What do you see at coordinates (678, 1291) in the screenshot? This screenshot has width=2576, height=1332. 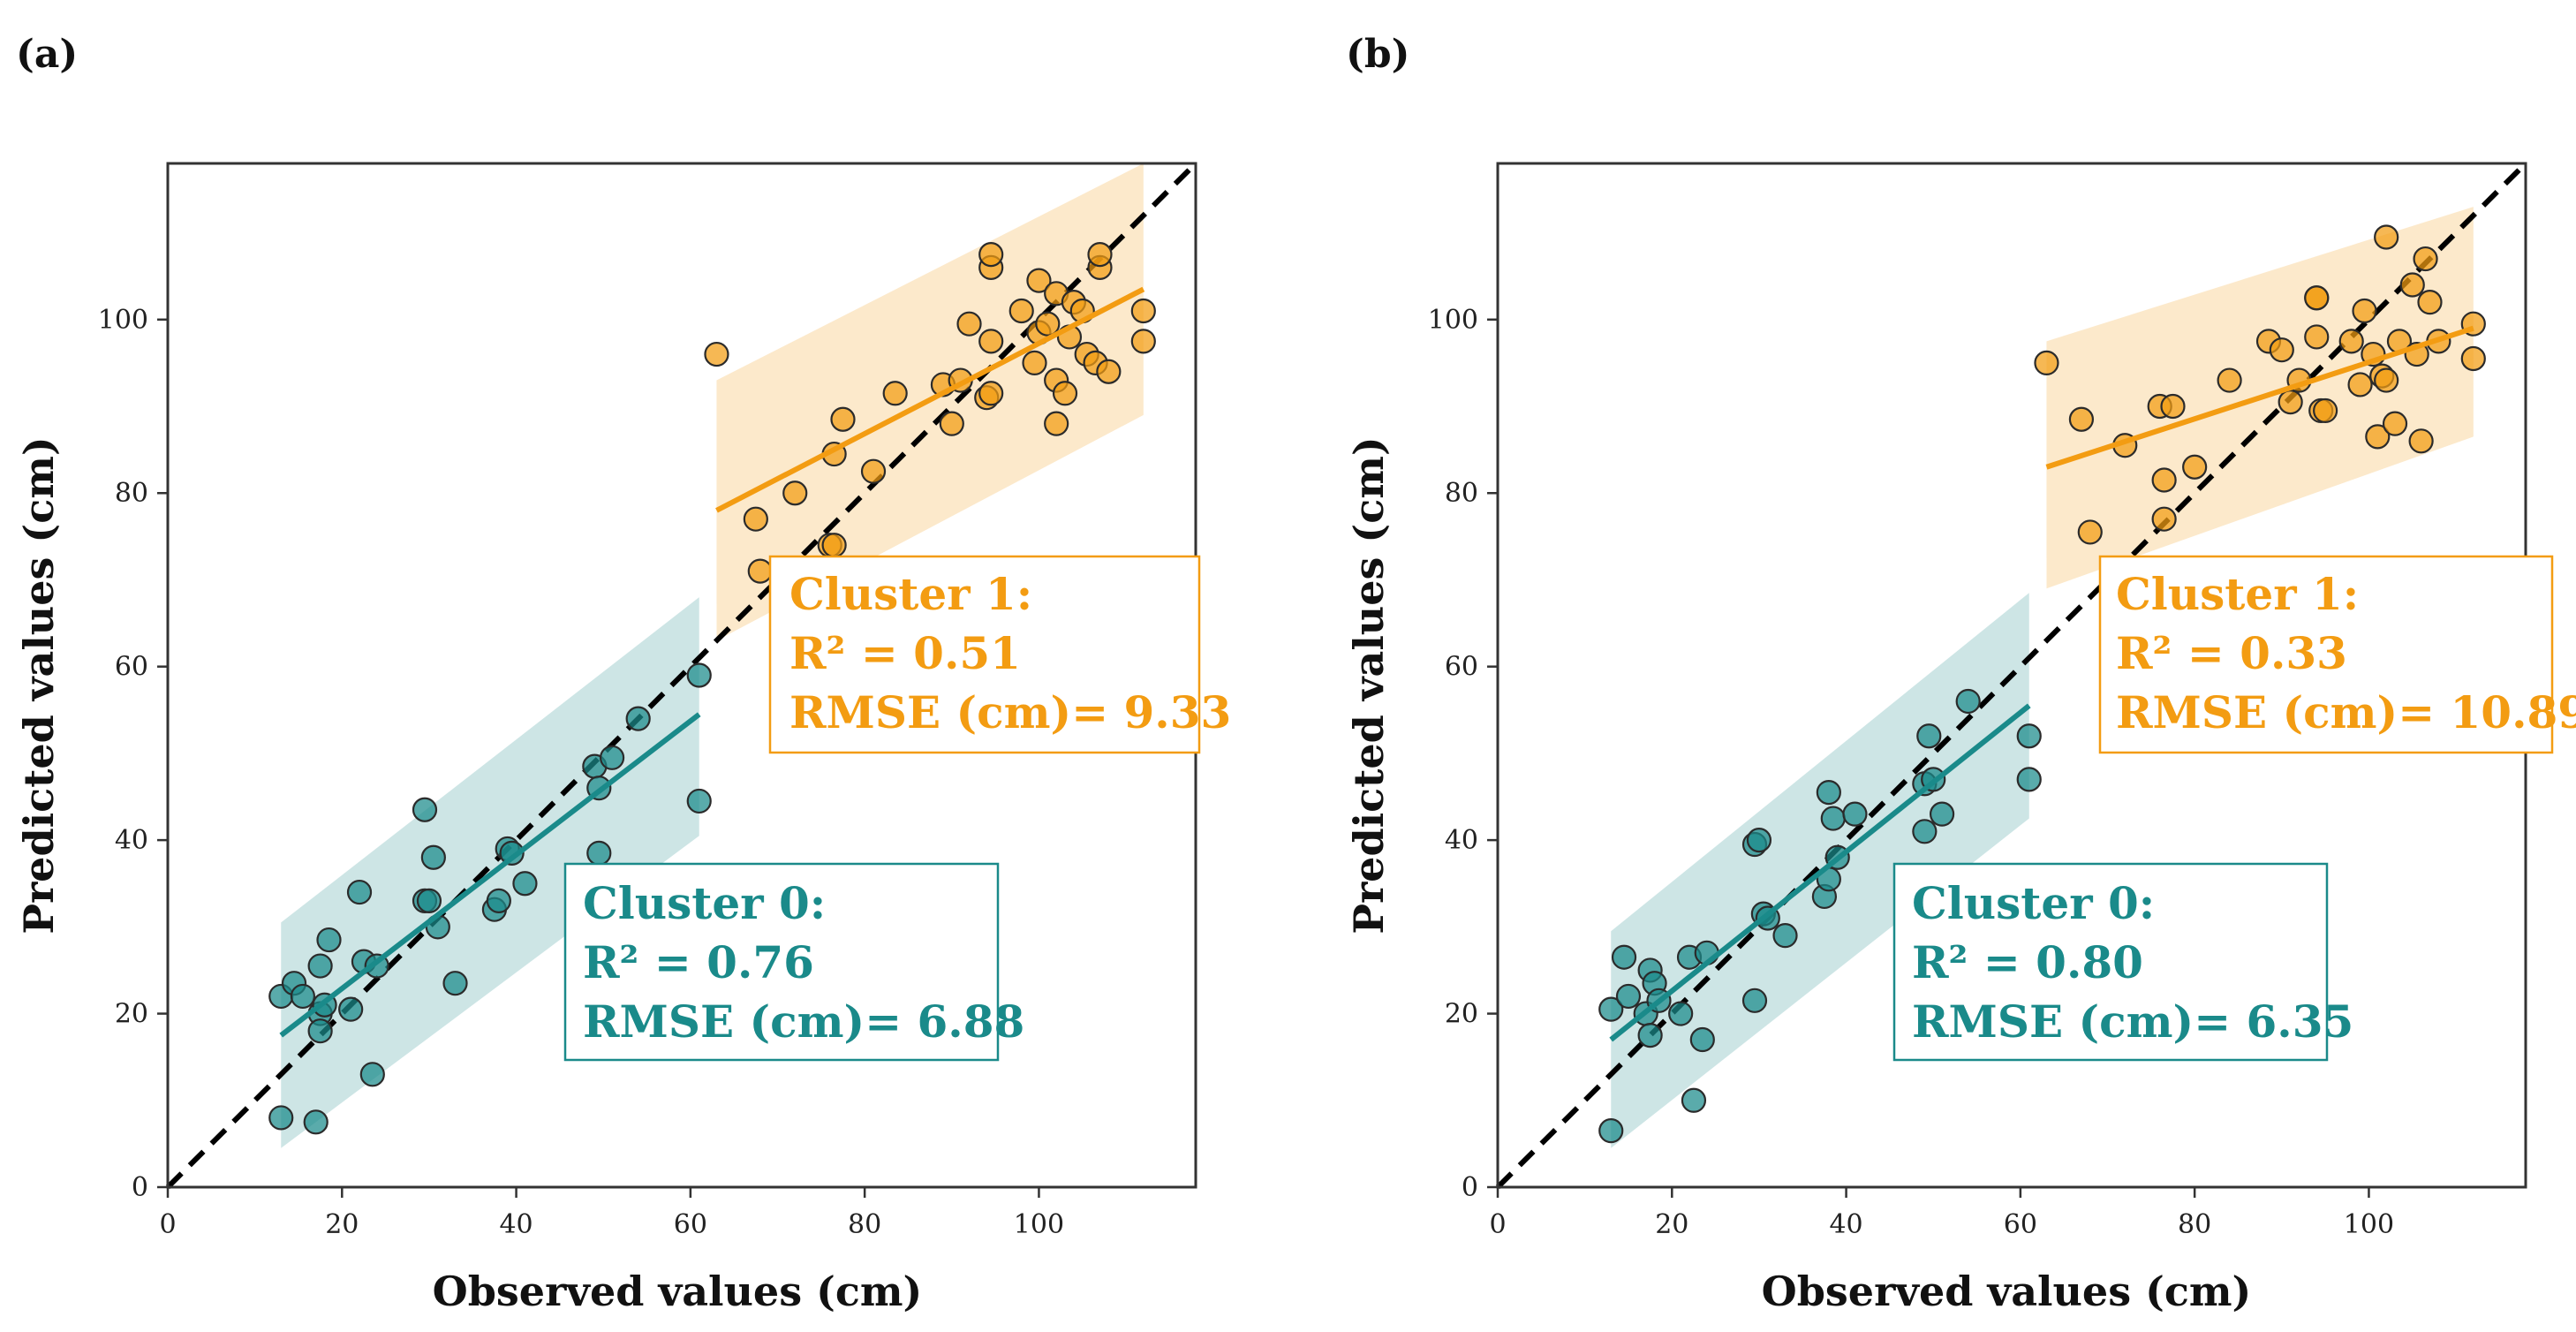 I see `x-axis-title-a: Observed values (cm)` at bounding box center [678, 1291].